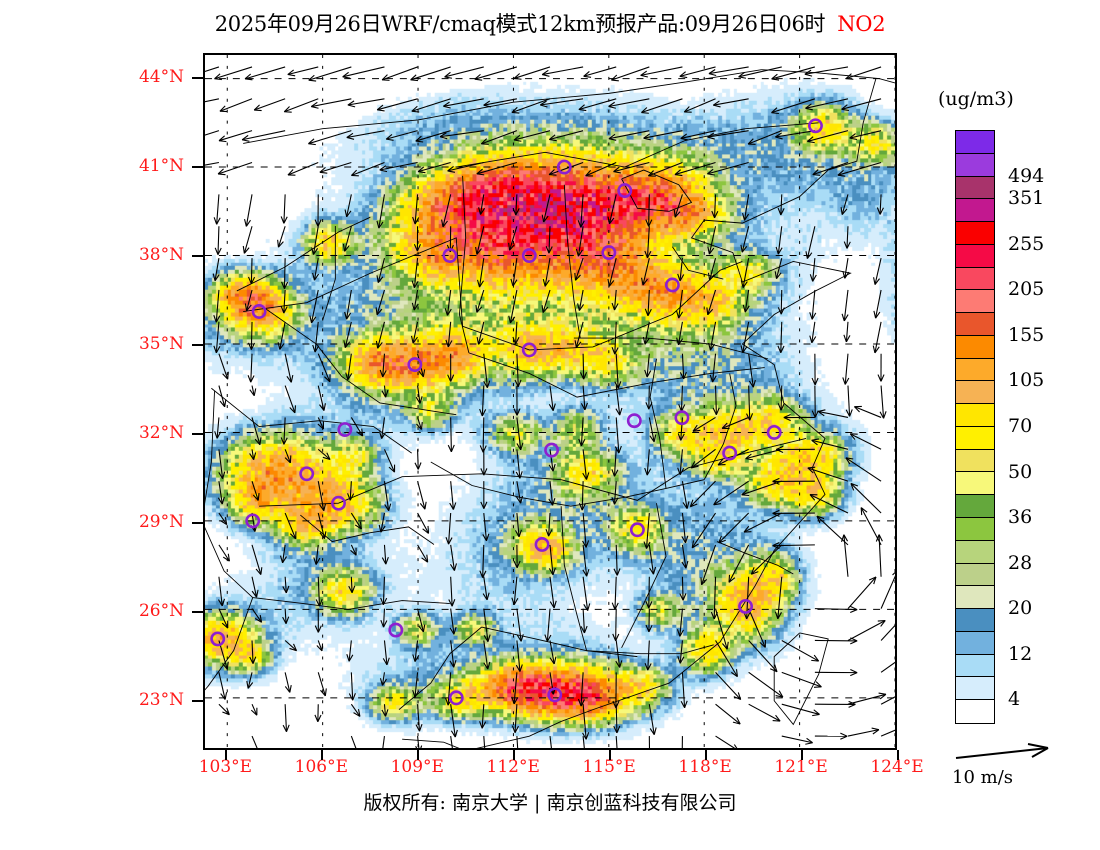 The image size is (1100, 850). Describe the element at coordinates (1020, 608) in the screenshot. I see `colorbar-tick-label: 20` at that location.